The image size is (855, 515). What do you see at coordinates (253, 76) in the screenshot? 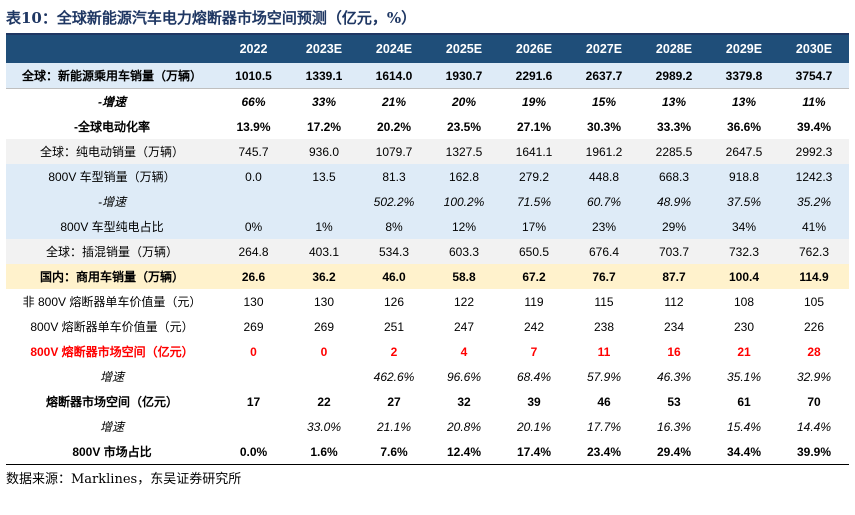
I see `table-cell: 1010.5` at bounding box center [253, 76].